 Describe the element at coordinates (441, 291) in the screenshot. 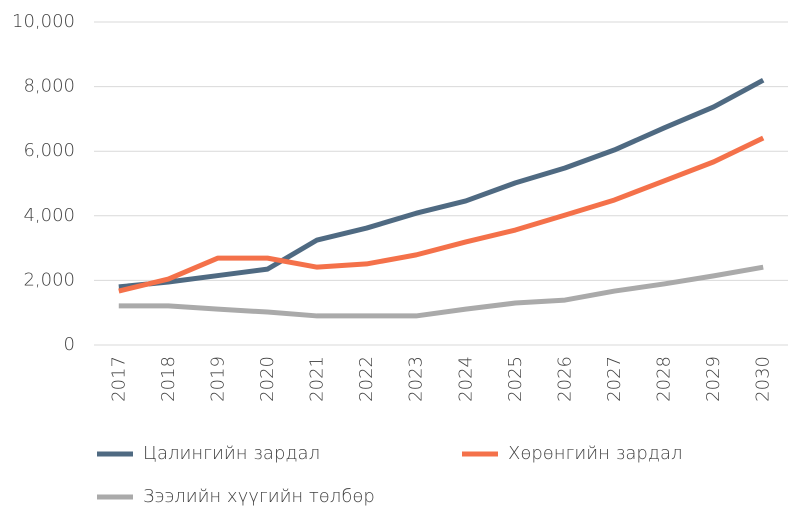

I see `line-series` at that location.